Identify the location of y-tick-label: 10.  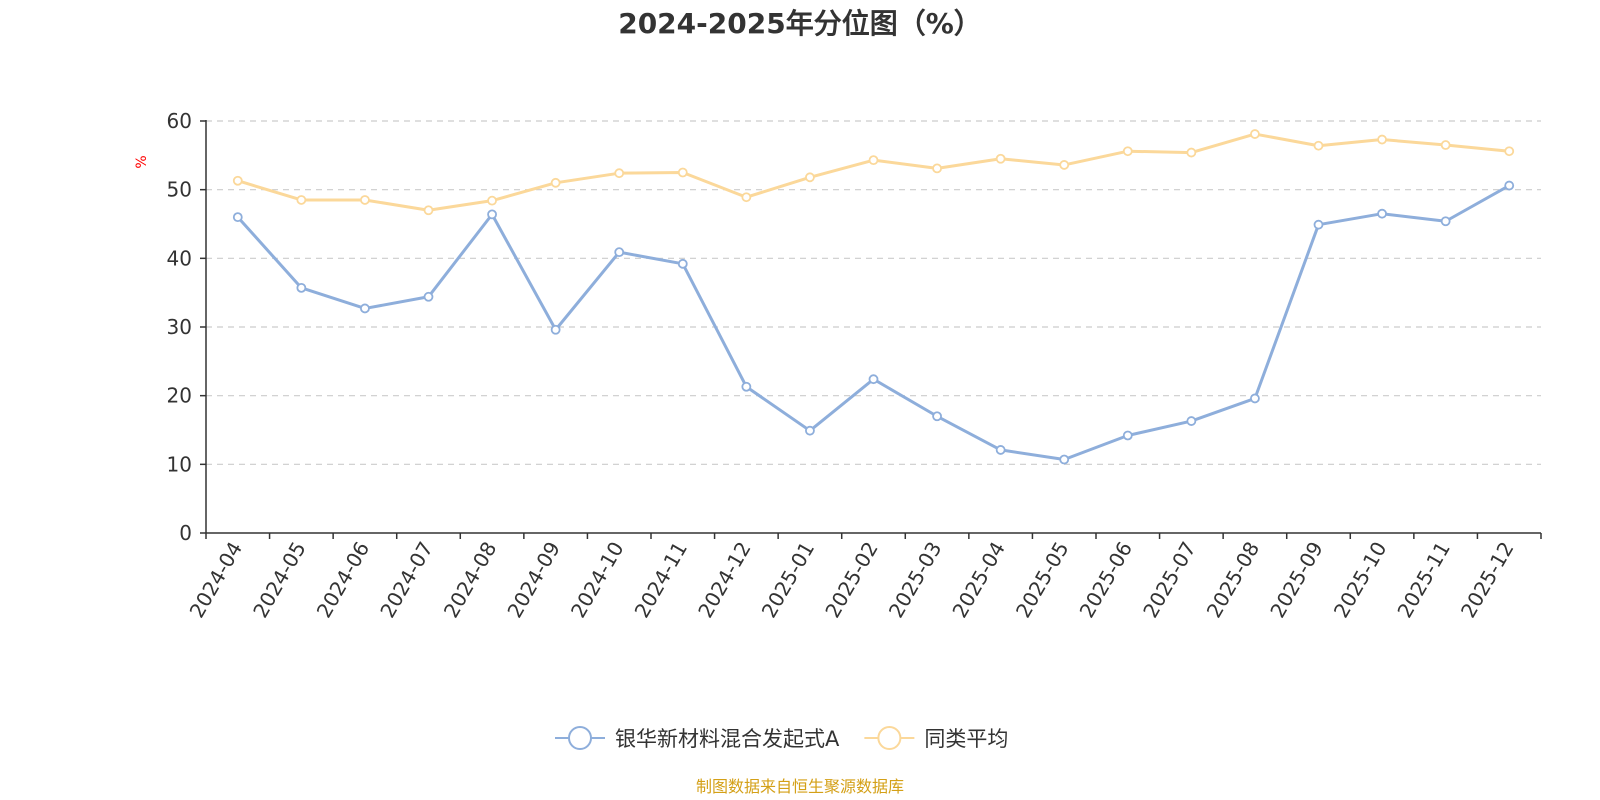
(179, 464).